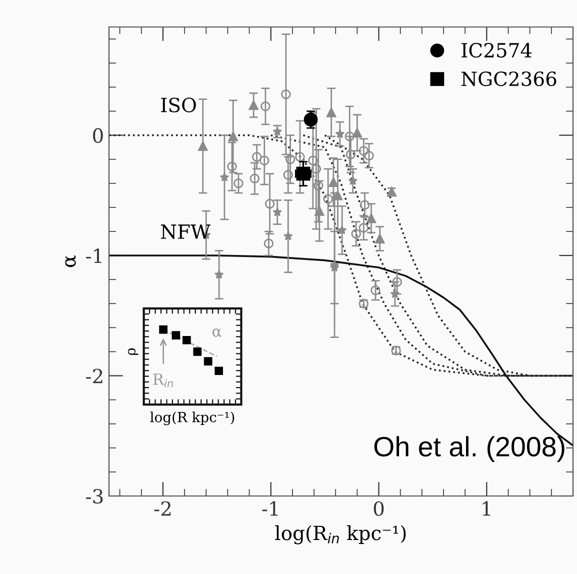 Image resolution: width=577 pixels, height=574 pixels. Describe the element at coordinates (379, 508) in the screenshot. I see `x-tick-label: 0` at that location.